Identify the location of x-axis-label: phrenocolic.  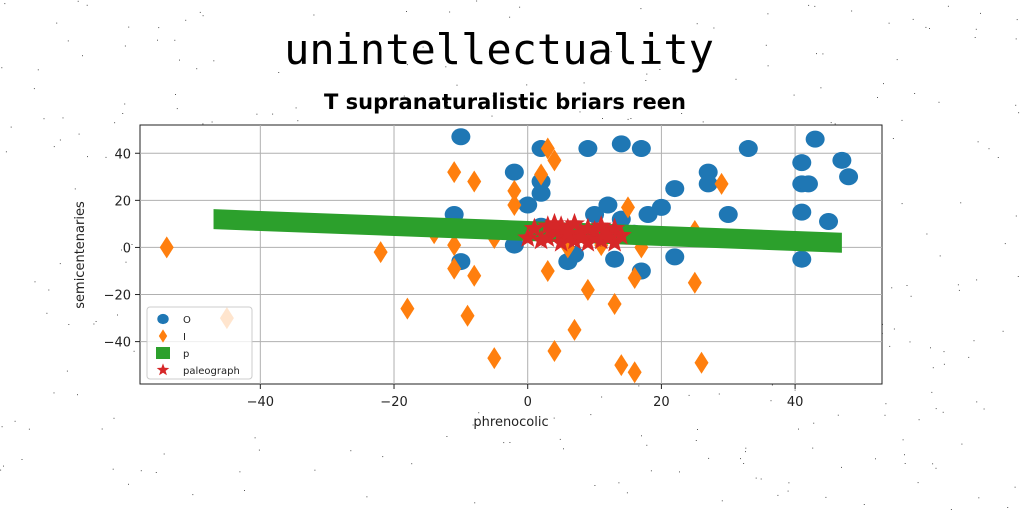
(510, 422).